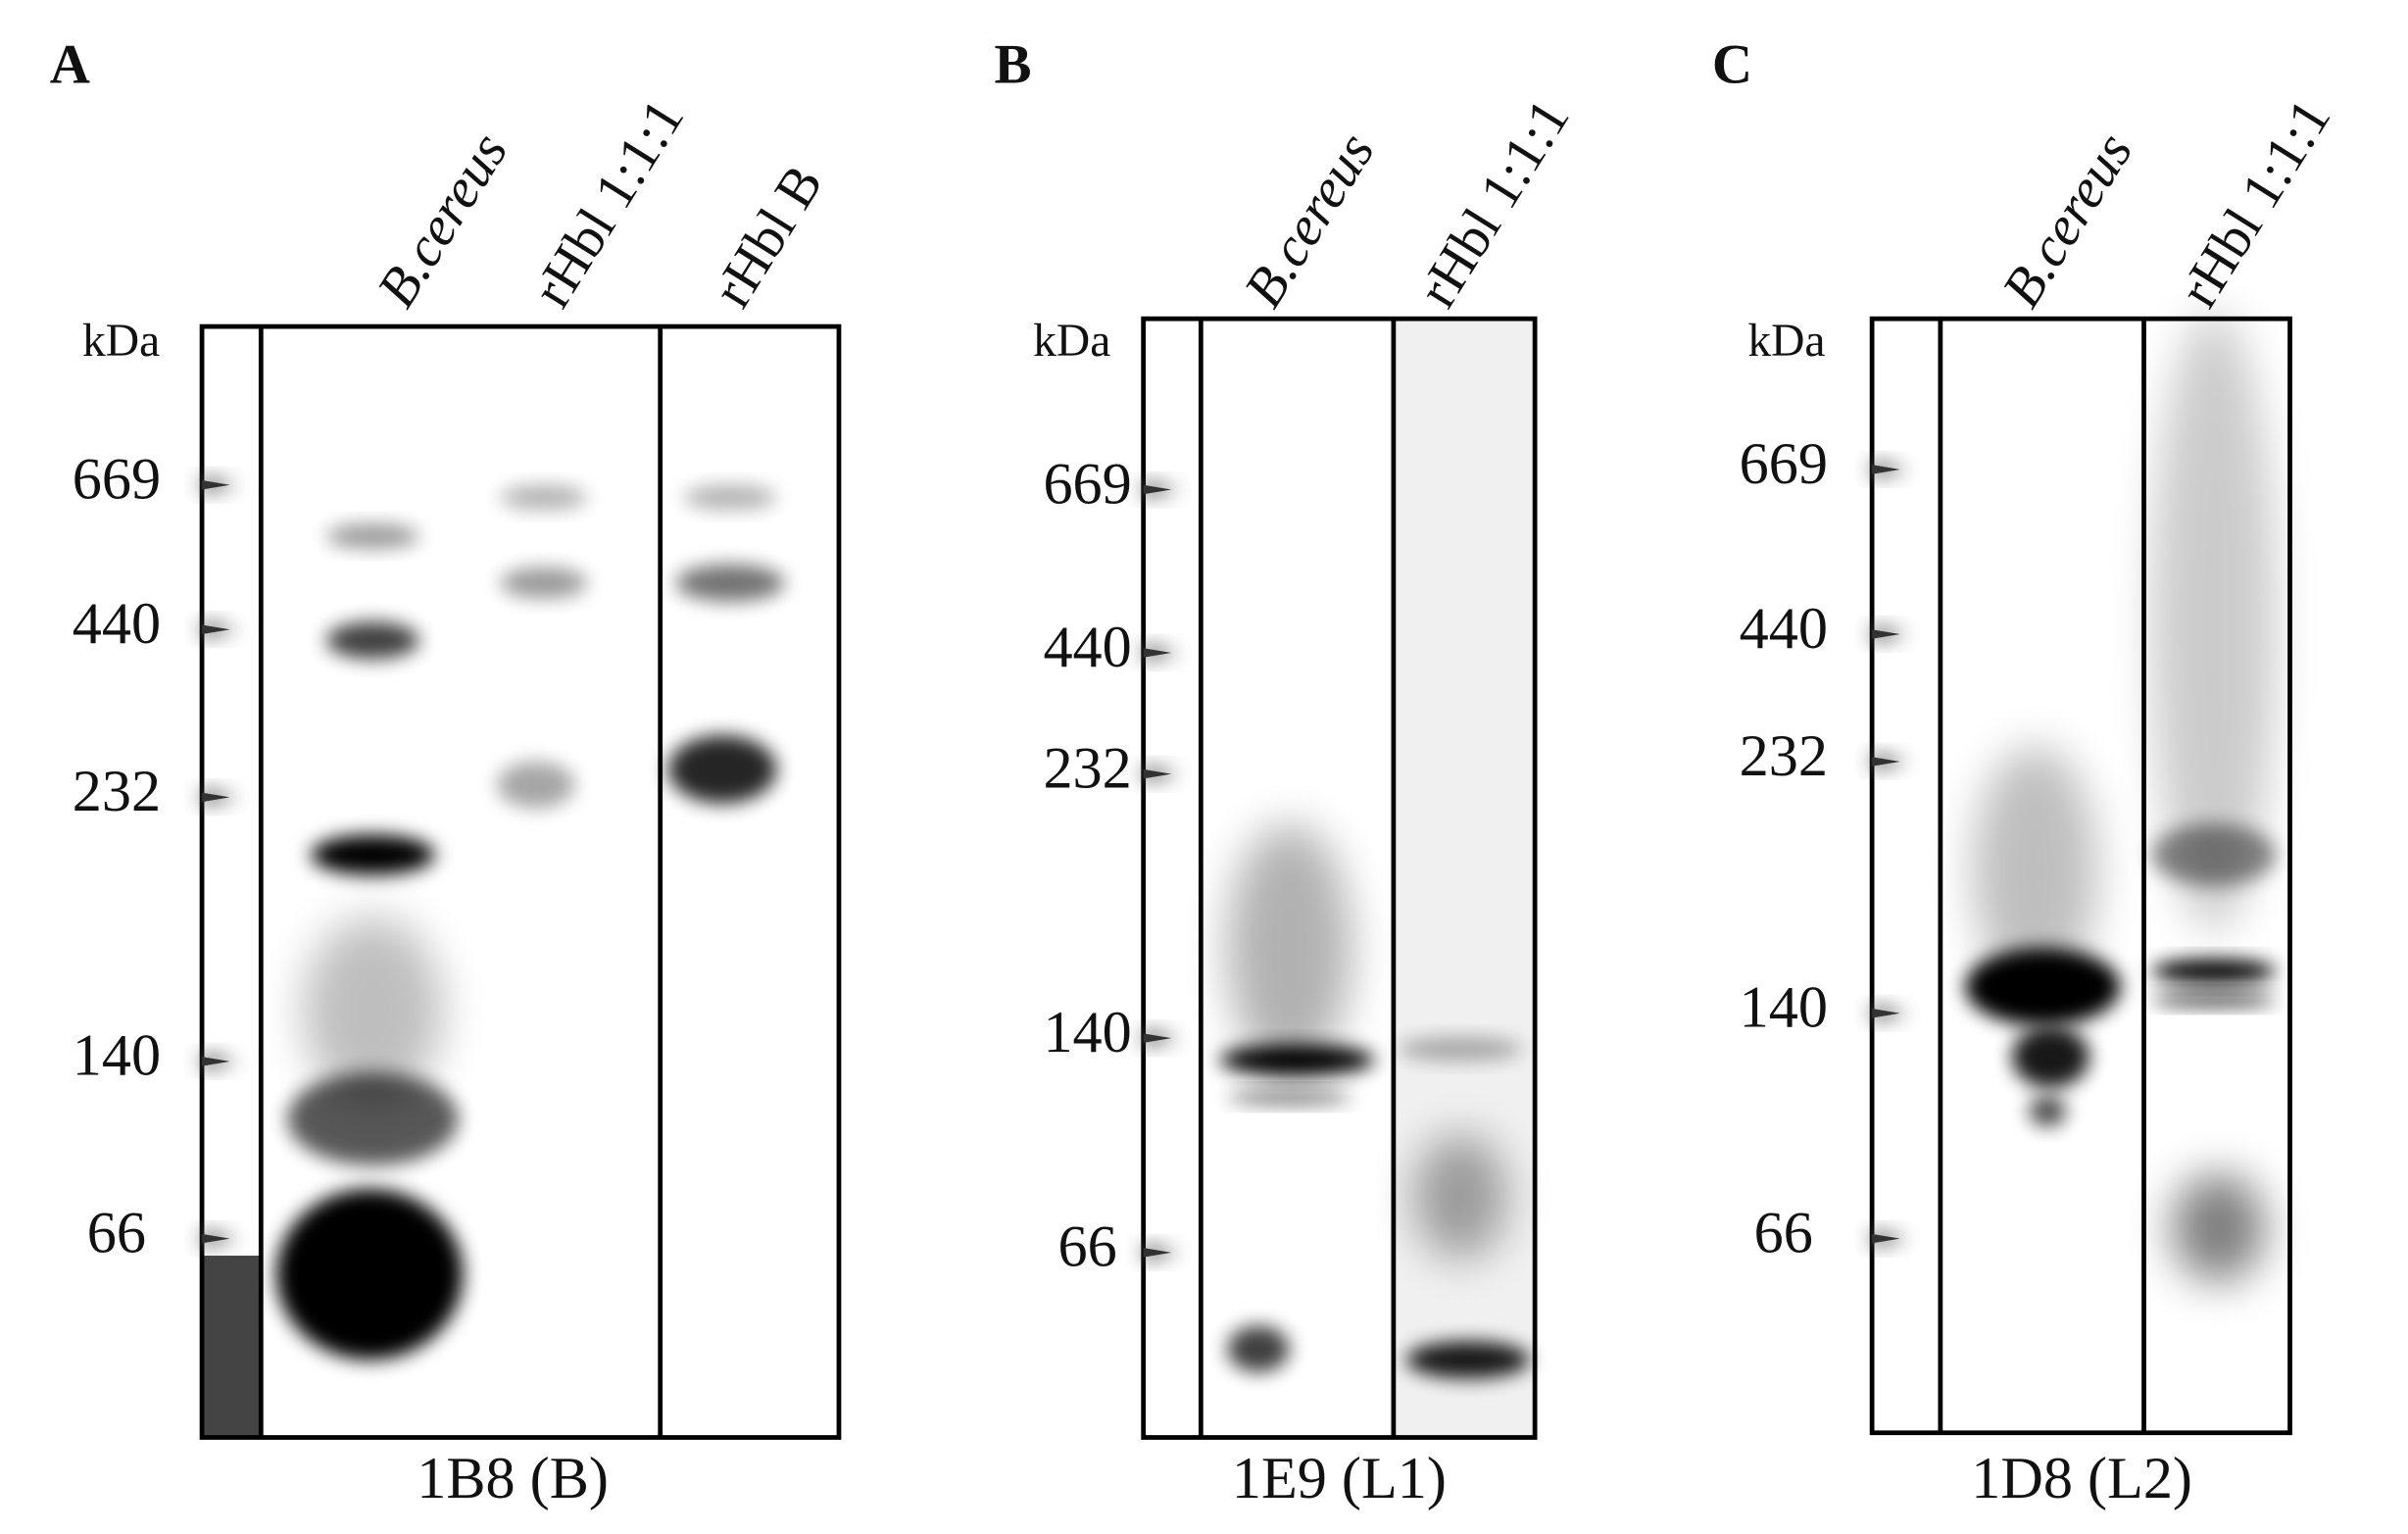  I want to click on panel-label: B, so click(1012, 65).